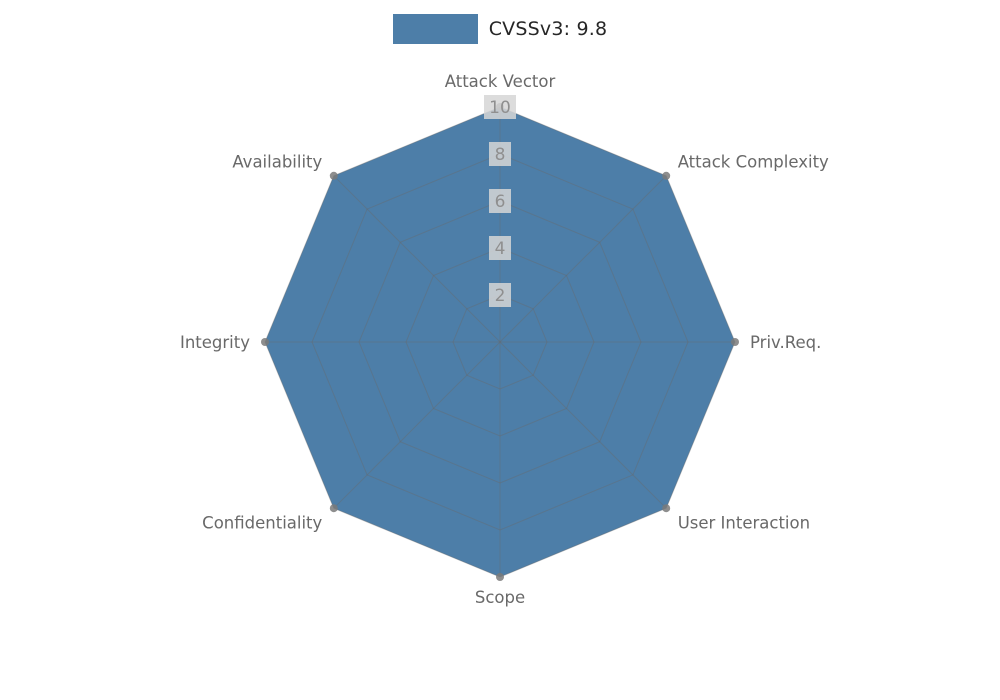 The height and width of the screenshot is (700, 1000). What do you see at coordinates (500, 81) in the screenshot?
I see `axis-label-attack-vector: Attack Vector` at bounding box center [500, 81].